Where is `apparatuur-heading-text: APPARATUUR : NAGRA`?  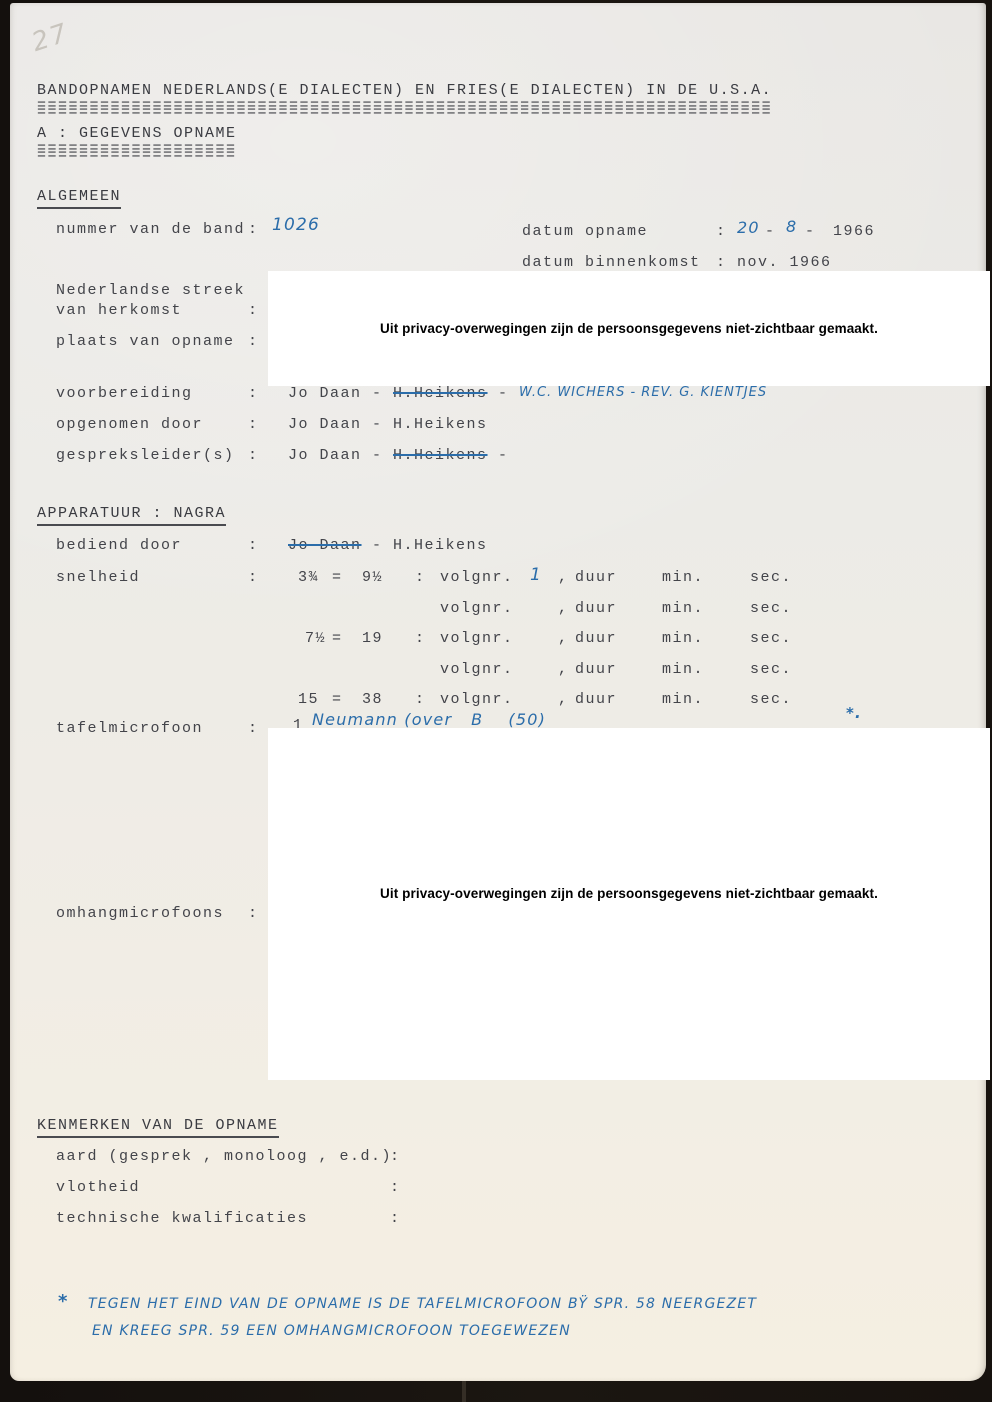 apparatuur-heading-text: APPARATUUR : NAGRA is located at coordinates (132, 515).